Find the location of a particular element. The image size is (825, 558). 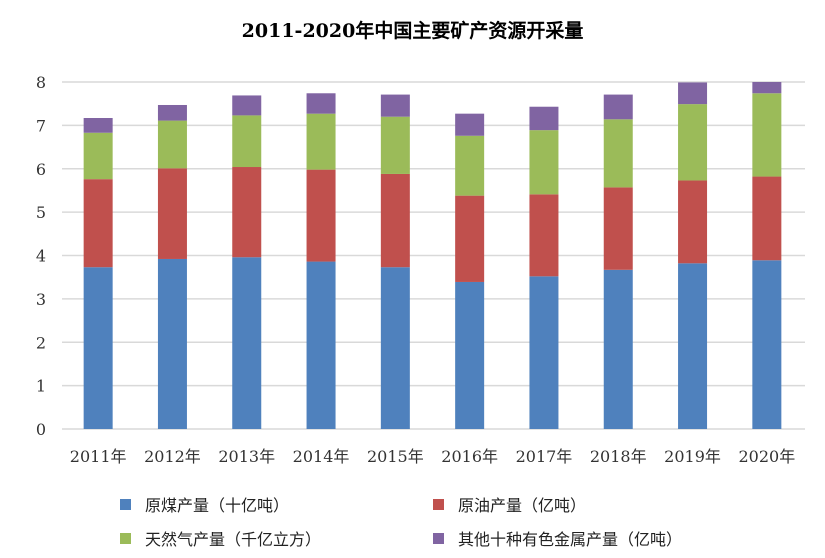

x-tick-label: 2012年 is located at coordinates (172, 456).